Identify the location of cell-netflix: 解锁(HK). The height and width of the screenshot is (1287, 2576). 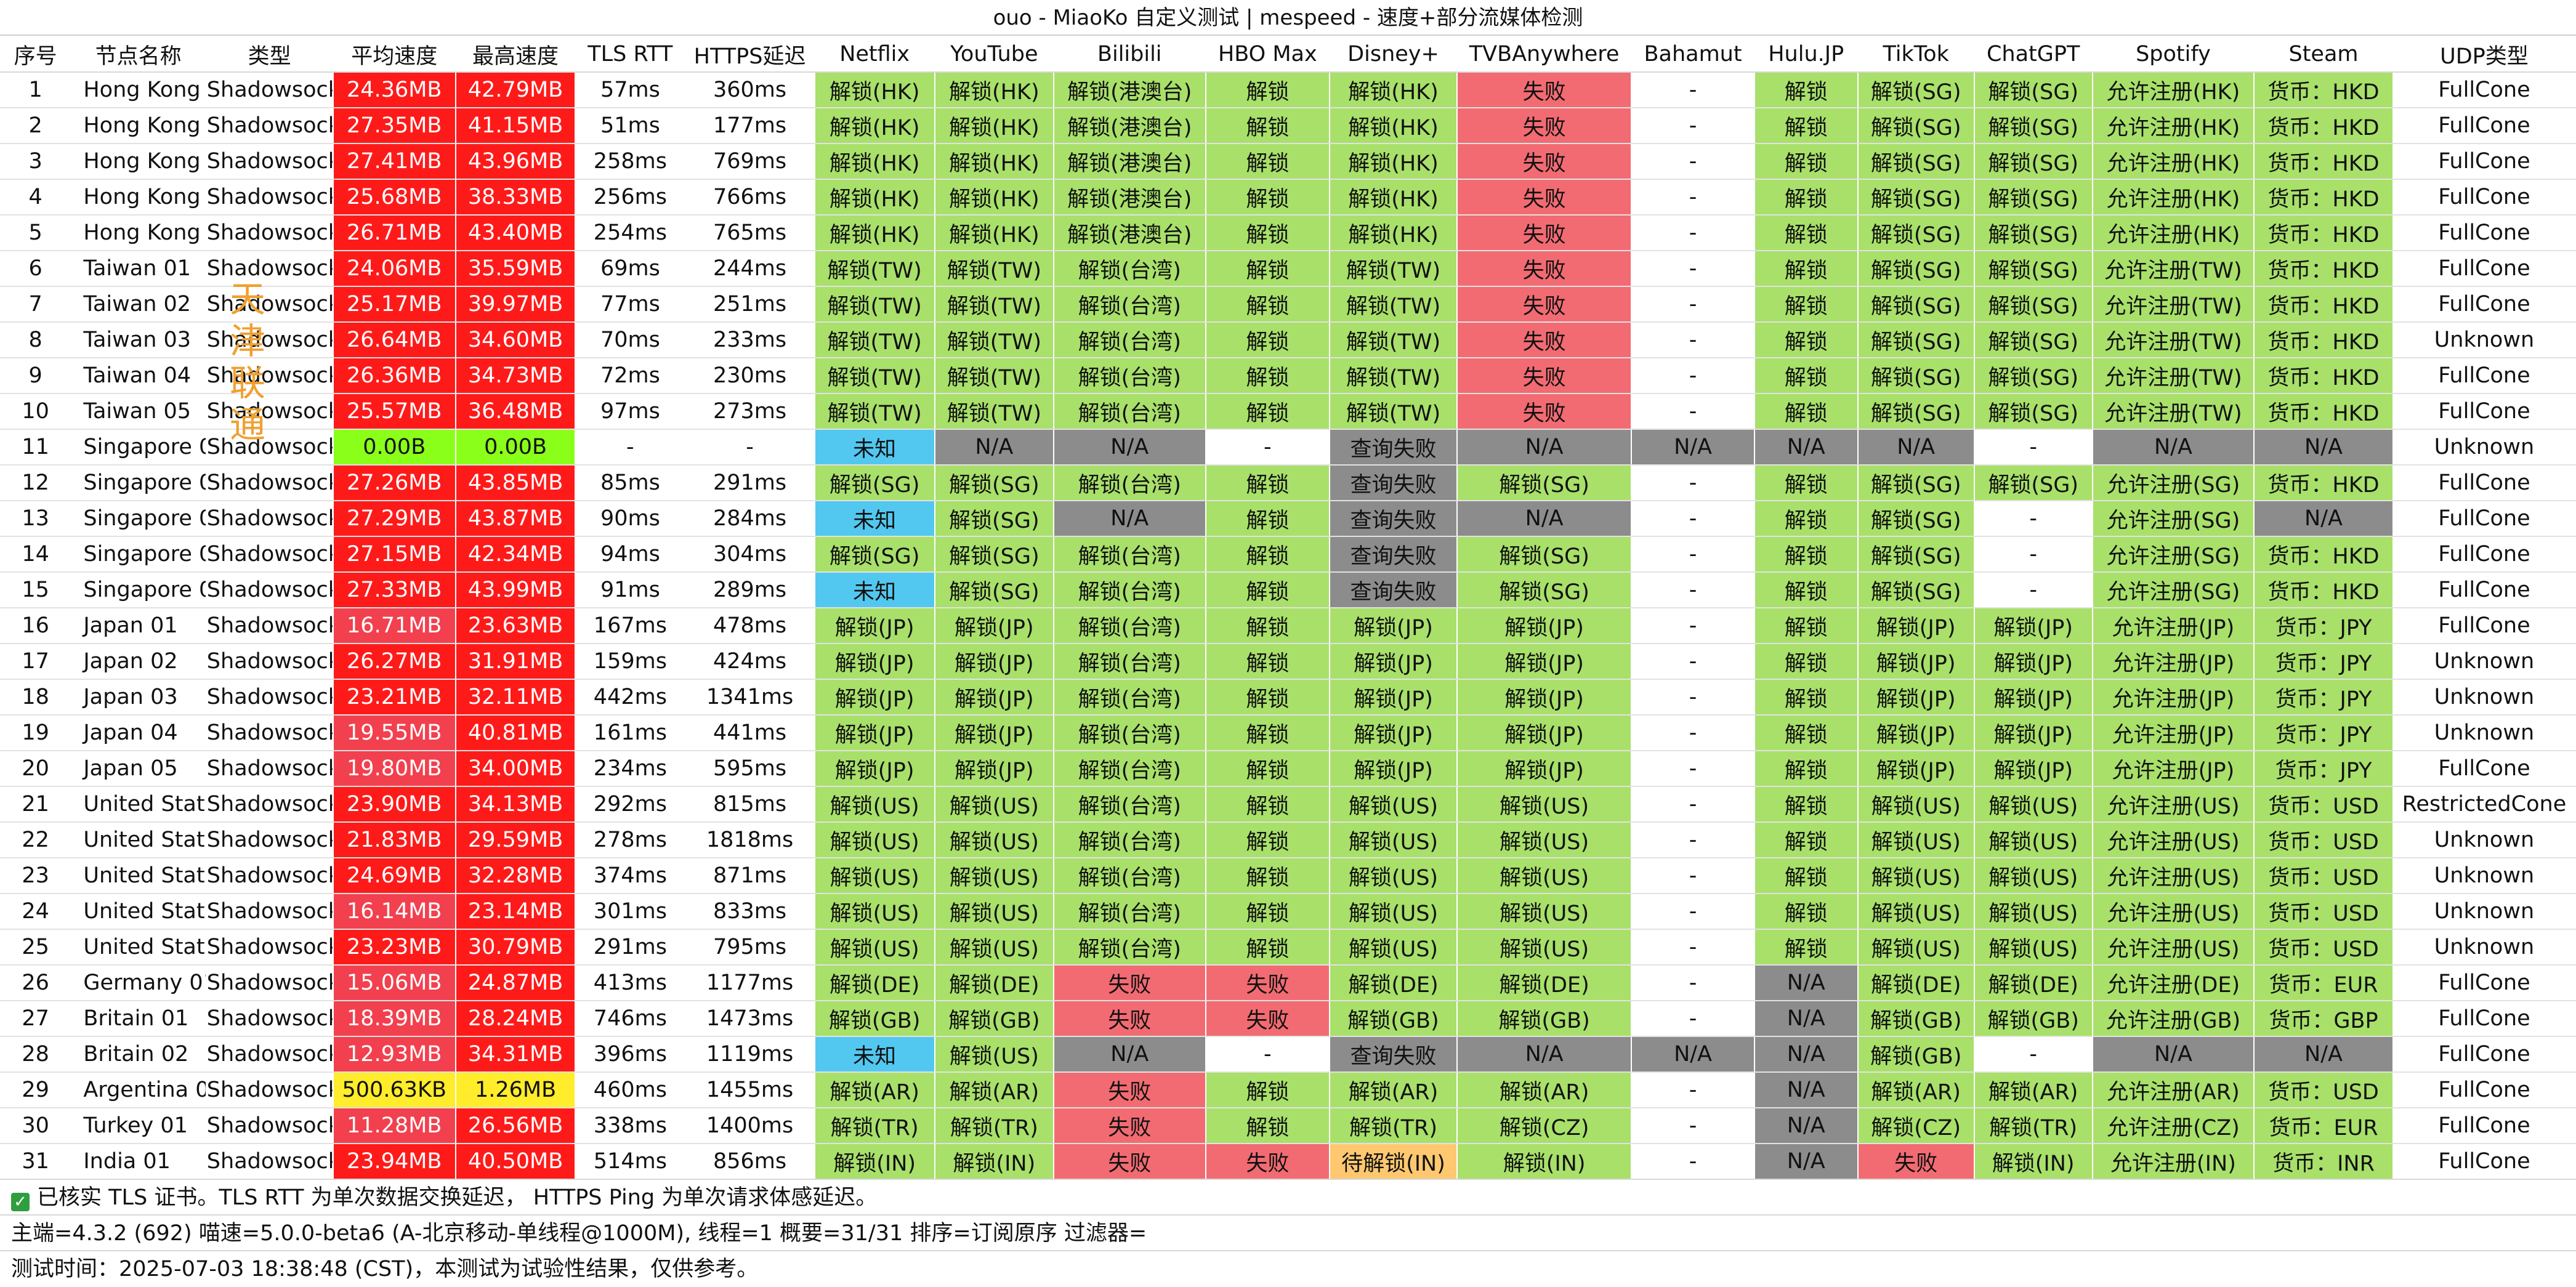
(874, 161).